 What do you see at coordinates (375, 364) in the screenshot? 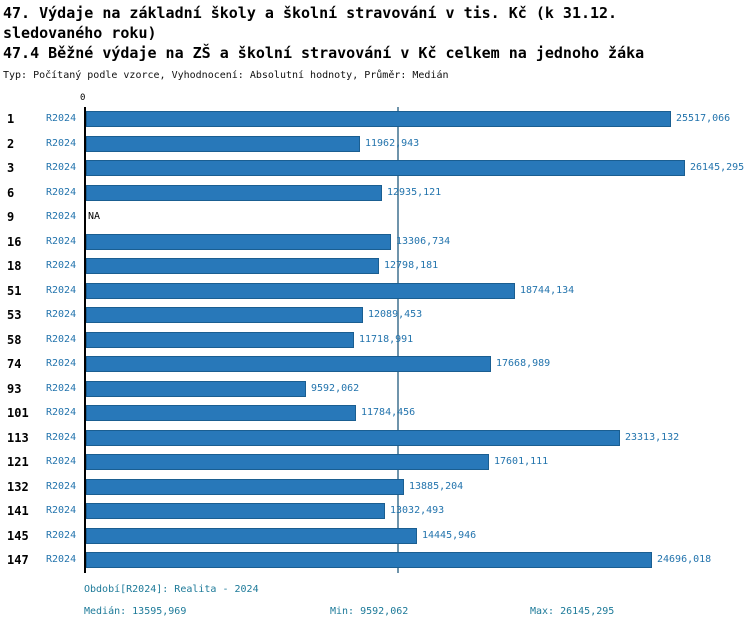
I see `chart-row: 74 R2024 17668,989` at bounding box center [375, 364].